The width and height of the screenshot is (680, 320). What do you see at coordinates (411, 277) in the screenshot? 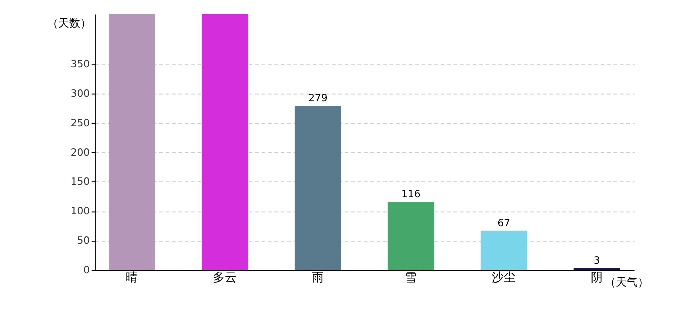
I see `x-tick-label: 雪` at bounding box center [411, 277].